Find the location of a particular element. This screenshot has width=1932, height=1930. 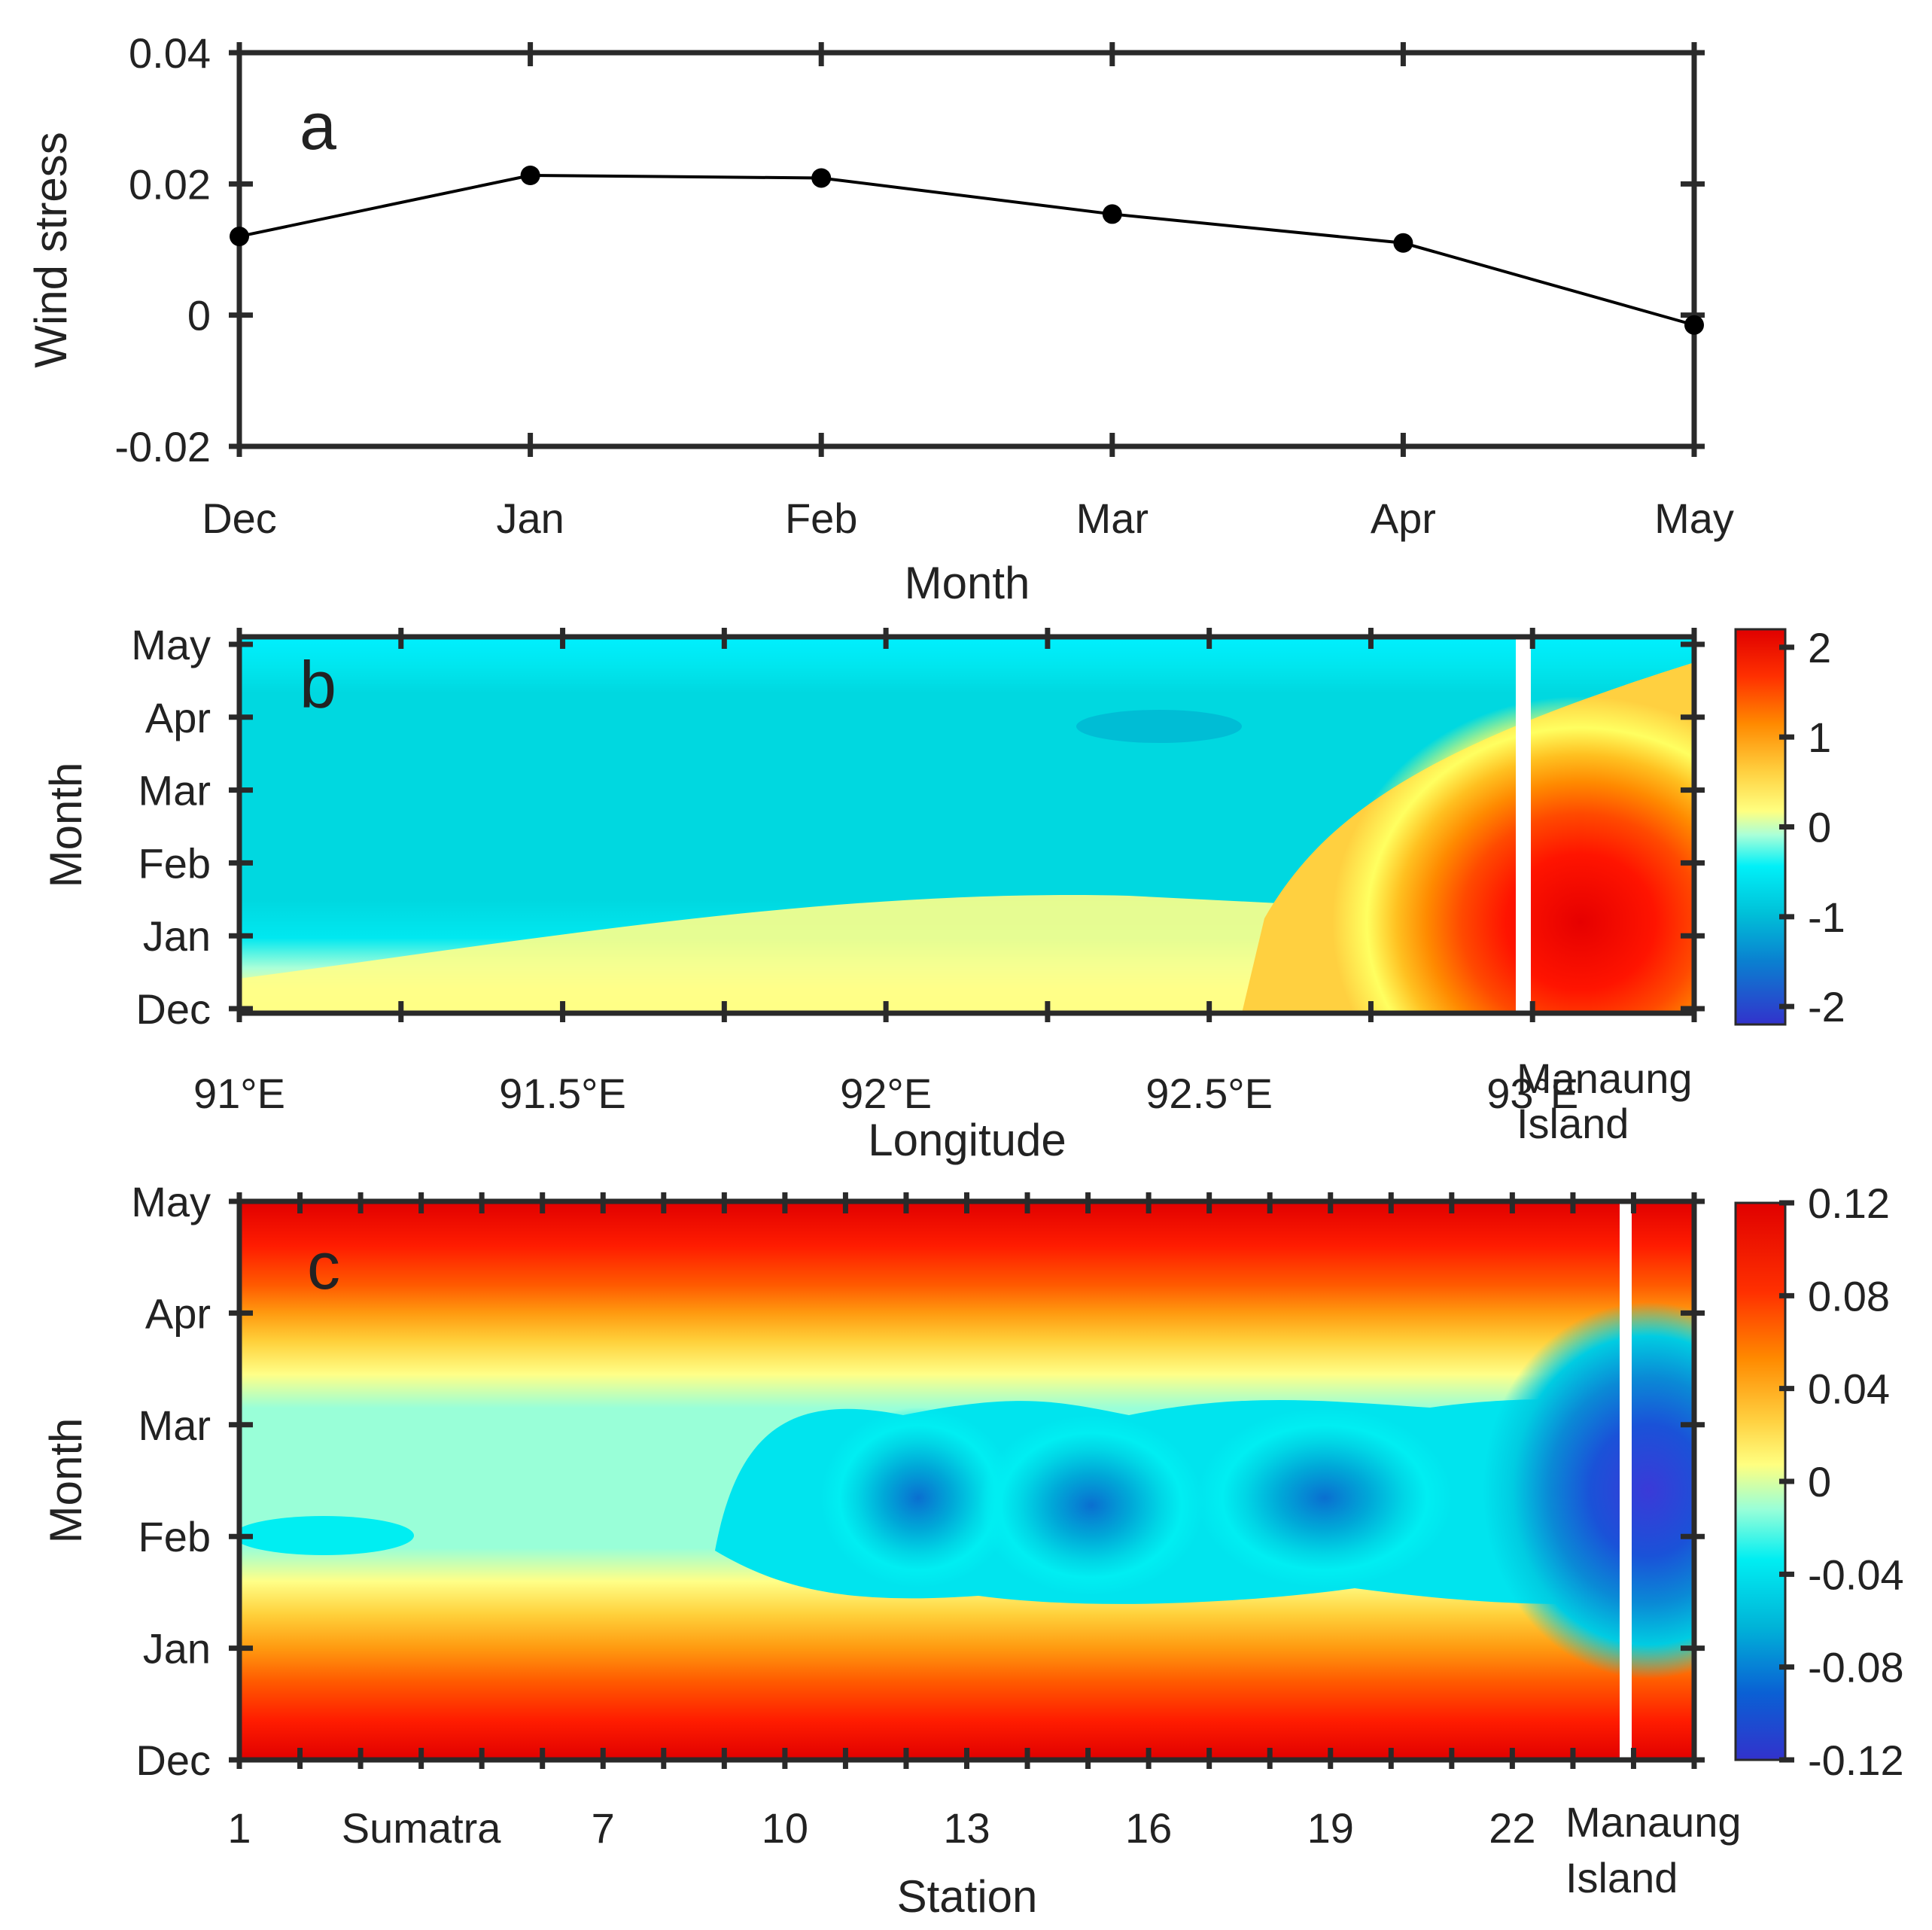

panel-b-hot-spot is located at coordinates (1513, 854).